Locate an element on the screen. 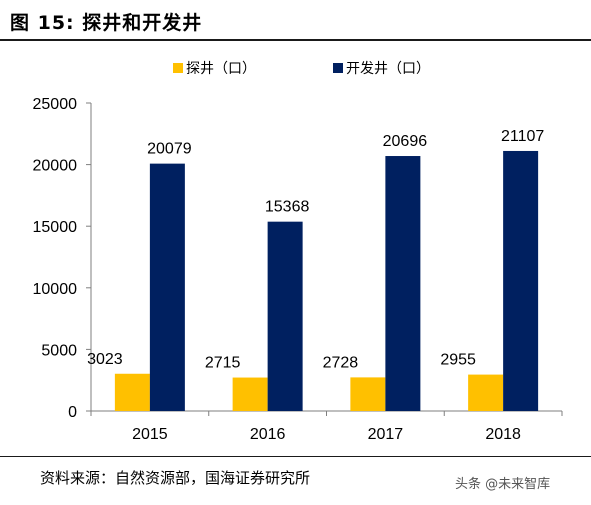 This screenshot has height=505, width=591. x-tick-label: 2017 is located at coordinates (386, 434).